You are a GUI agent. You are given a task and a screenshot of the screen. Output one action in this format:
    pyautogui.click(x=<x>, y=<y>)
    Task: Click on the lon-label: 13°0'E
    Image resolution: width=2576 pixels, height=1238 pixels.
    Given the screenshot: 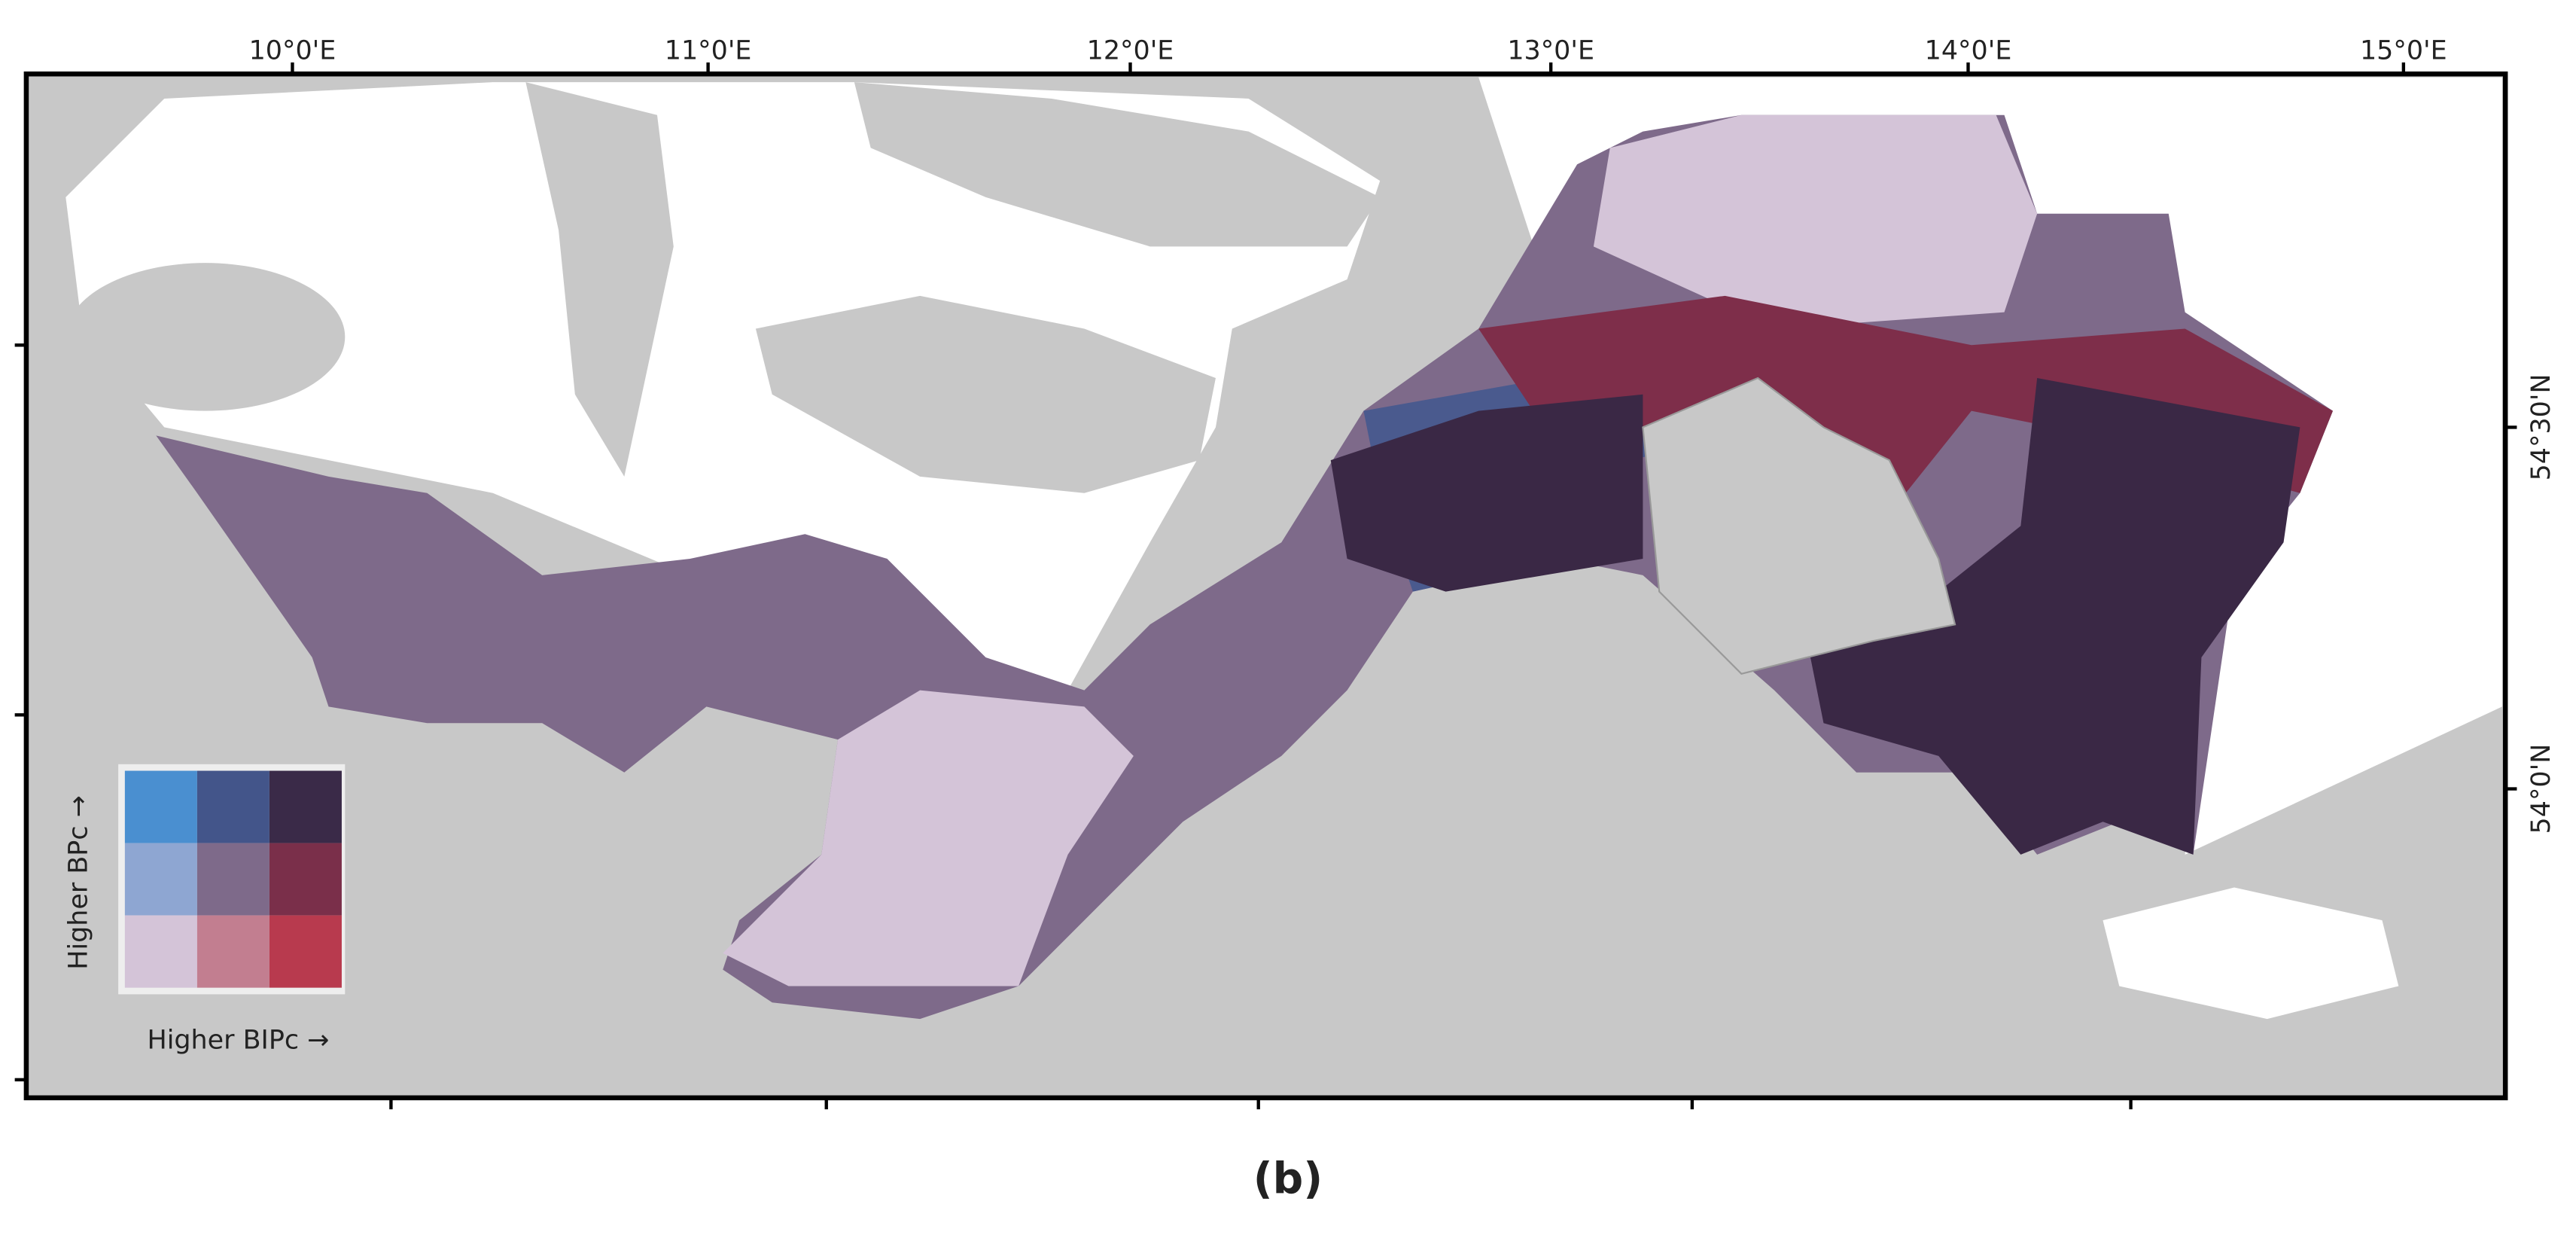 What is the action you would take?
    pyautogui.click(x=1551, y=51)
    